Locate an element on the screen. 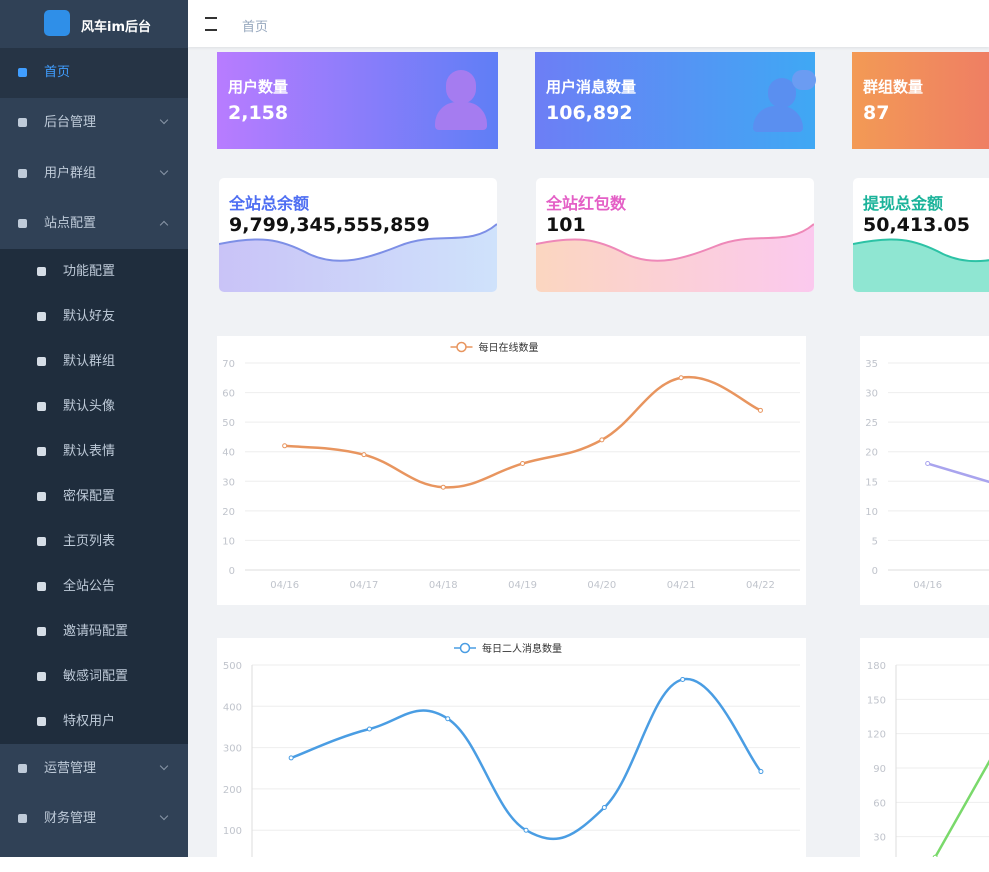 This screenshot has height=872, width=989. y-tick-label: 300 is located at coordinates (232, 749).